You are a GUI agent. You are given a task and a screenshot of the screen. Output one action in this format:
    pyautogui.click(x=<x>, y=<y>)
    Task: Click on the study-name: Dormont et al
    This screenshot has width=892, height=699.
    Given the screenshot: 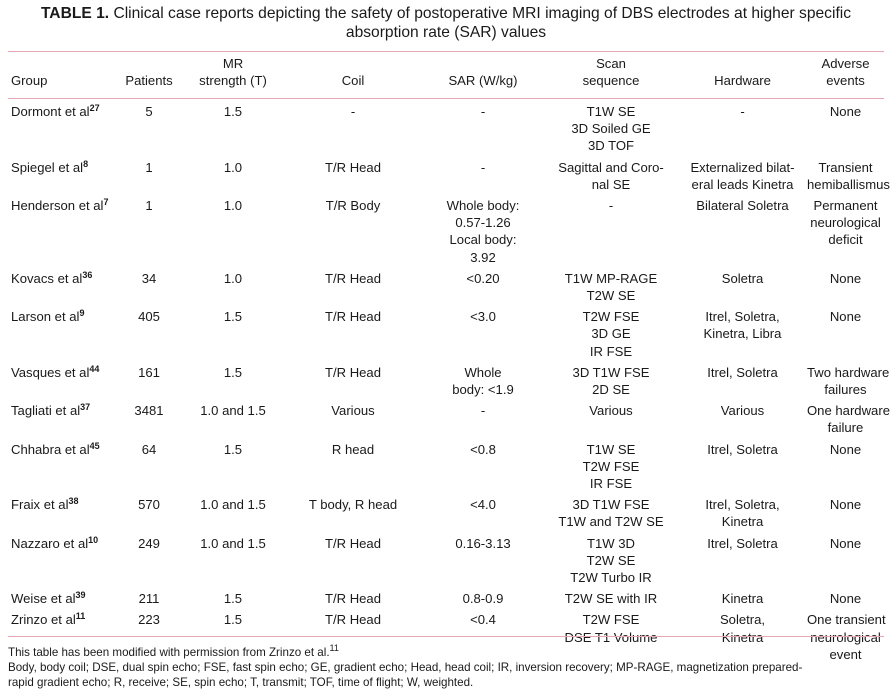 What is the action you would take?
    pyautogui.click(x=50, y=111)
    